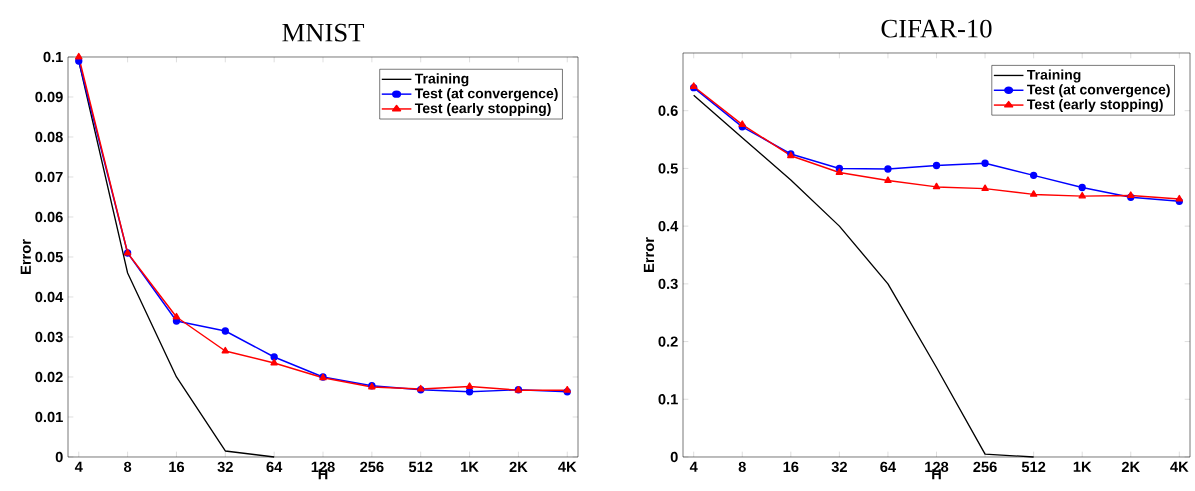  What do you see at coordinates (49, 257) in the screenshot?
I see `y-tick-label: 0.05` at bounding box center [49, 257].